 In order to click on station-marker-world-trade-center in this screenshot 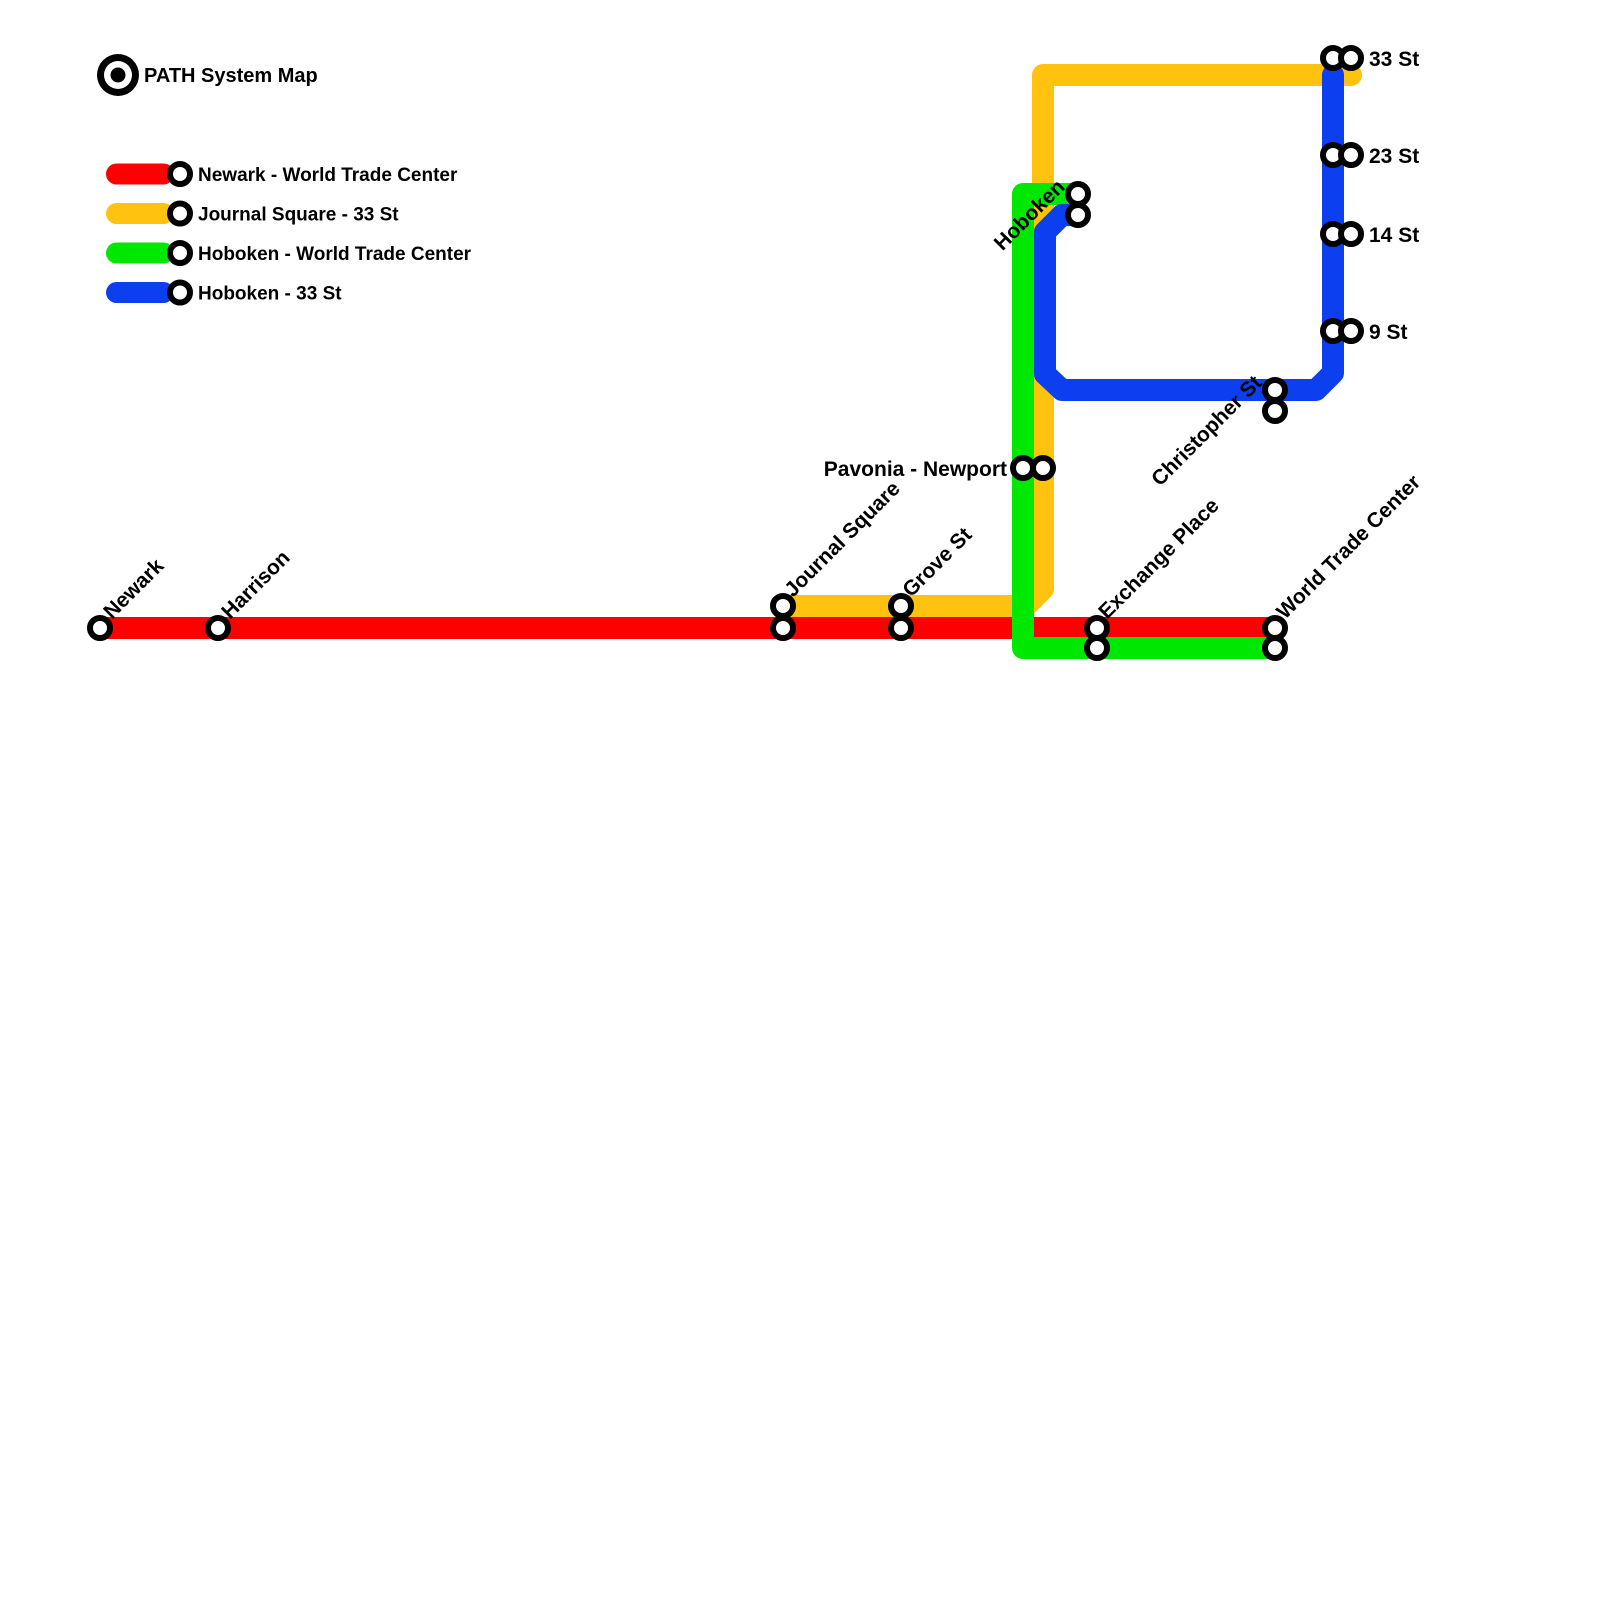, I will do `click(1275, 638)`.